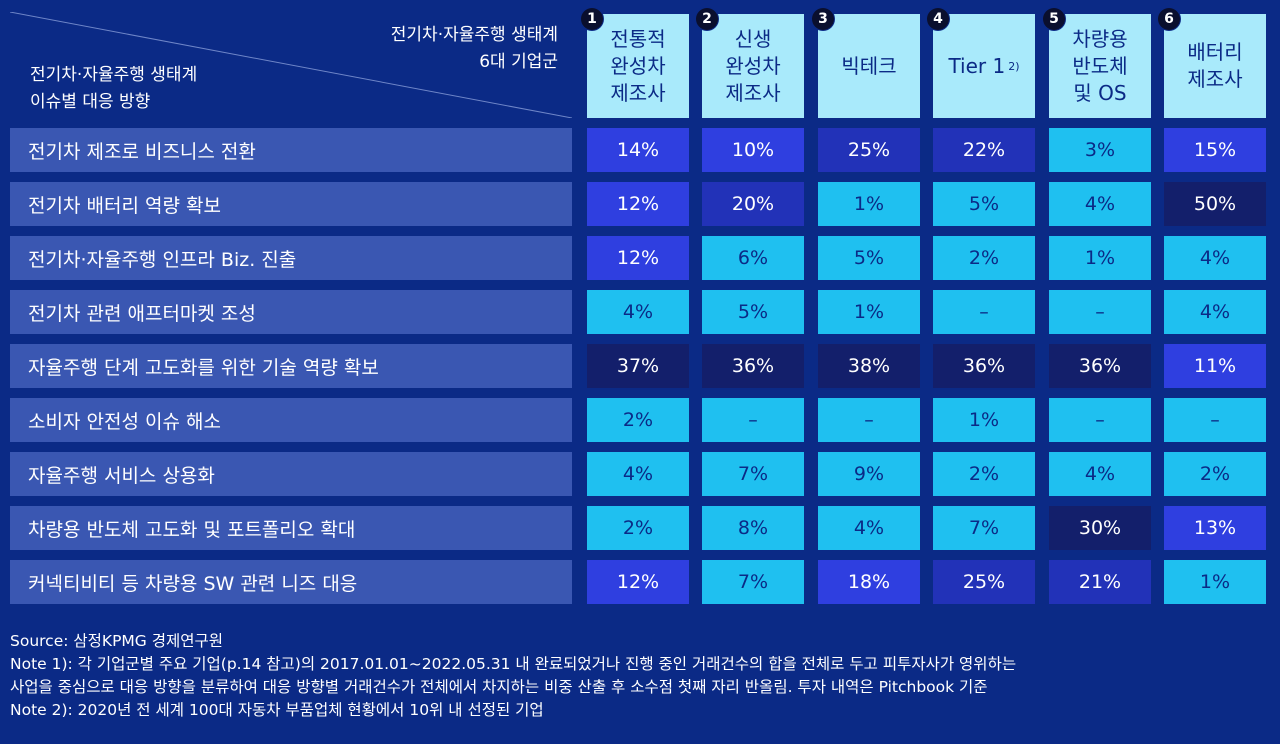  Describe the element at coordinates (638, 150) in the screenshot. I see `heatmap-cell: 14%` at that location.